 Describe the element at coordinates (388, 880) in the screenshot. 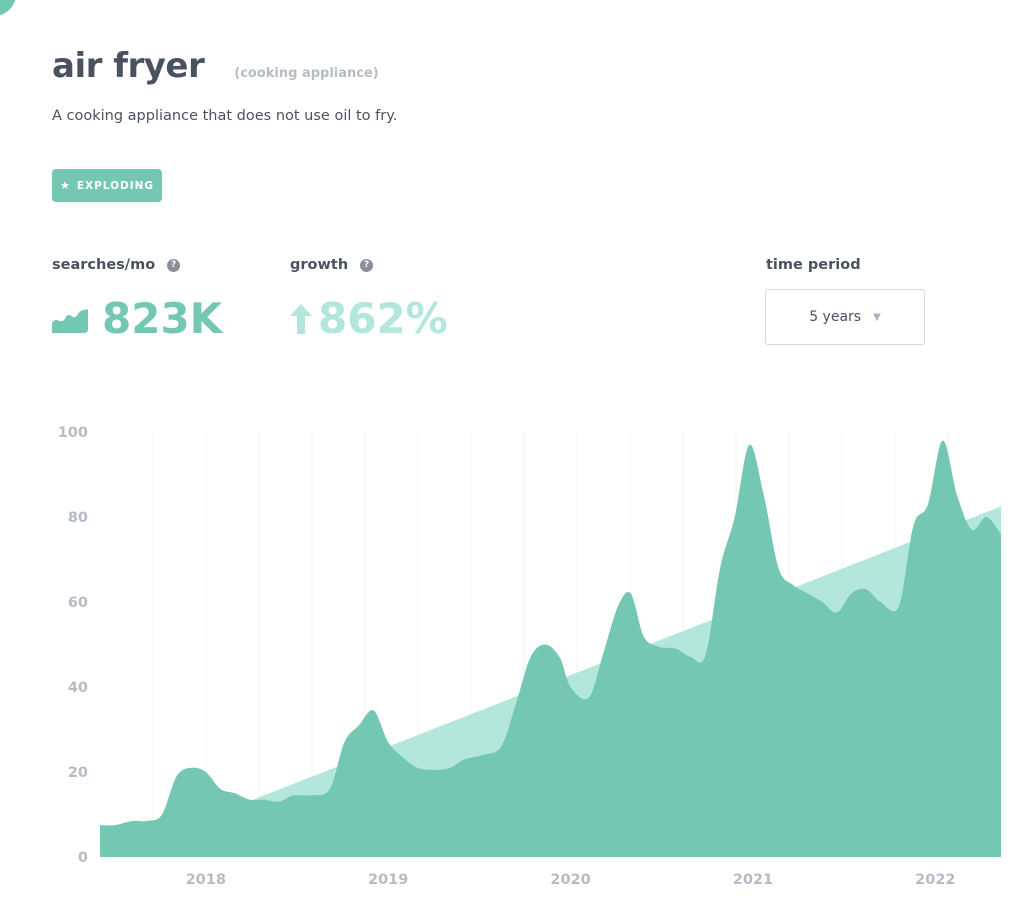

I see `x-tick-label: 2019` at that location.